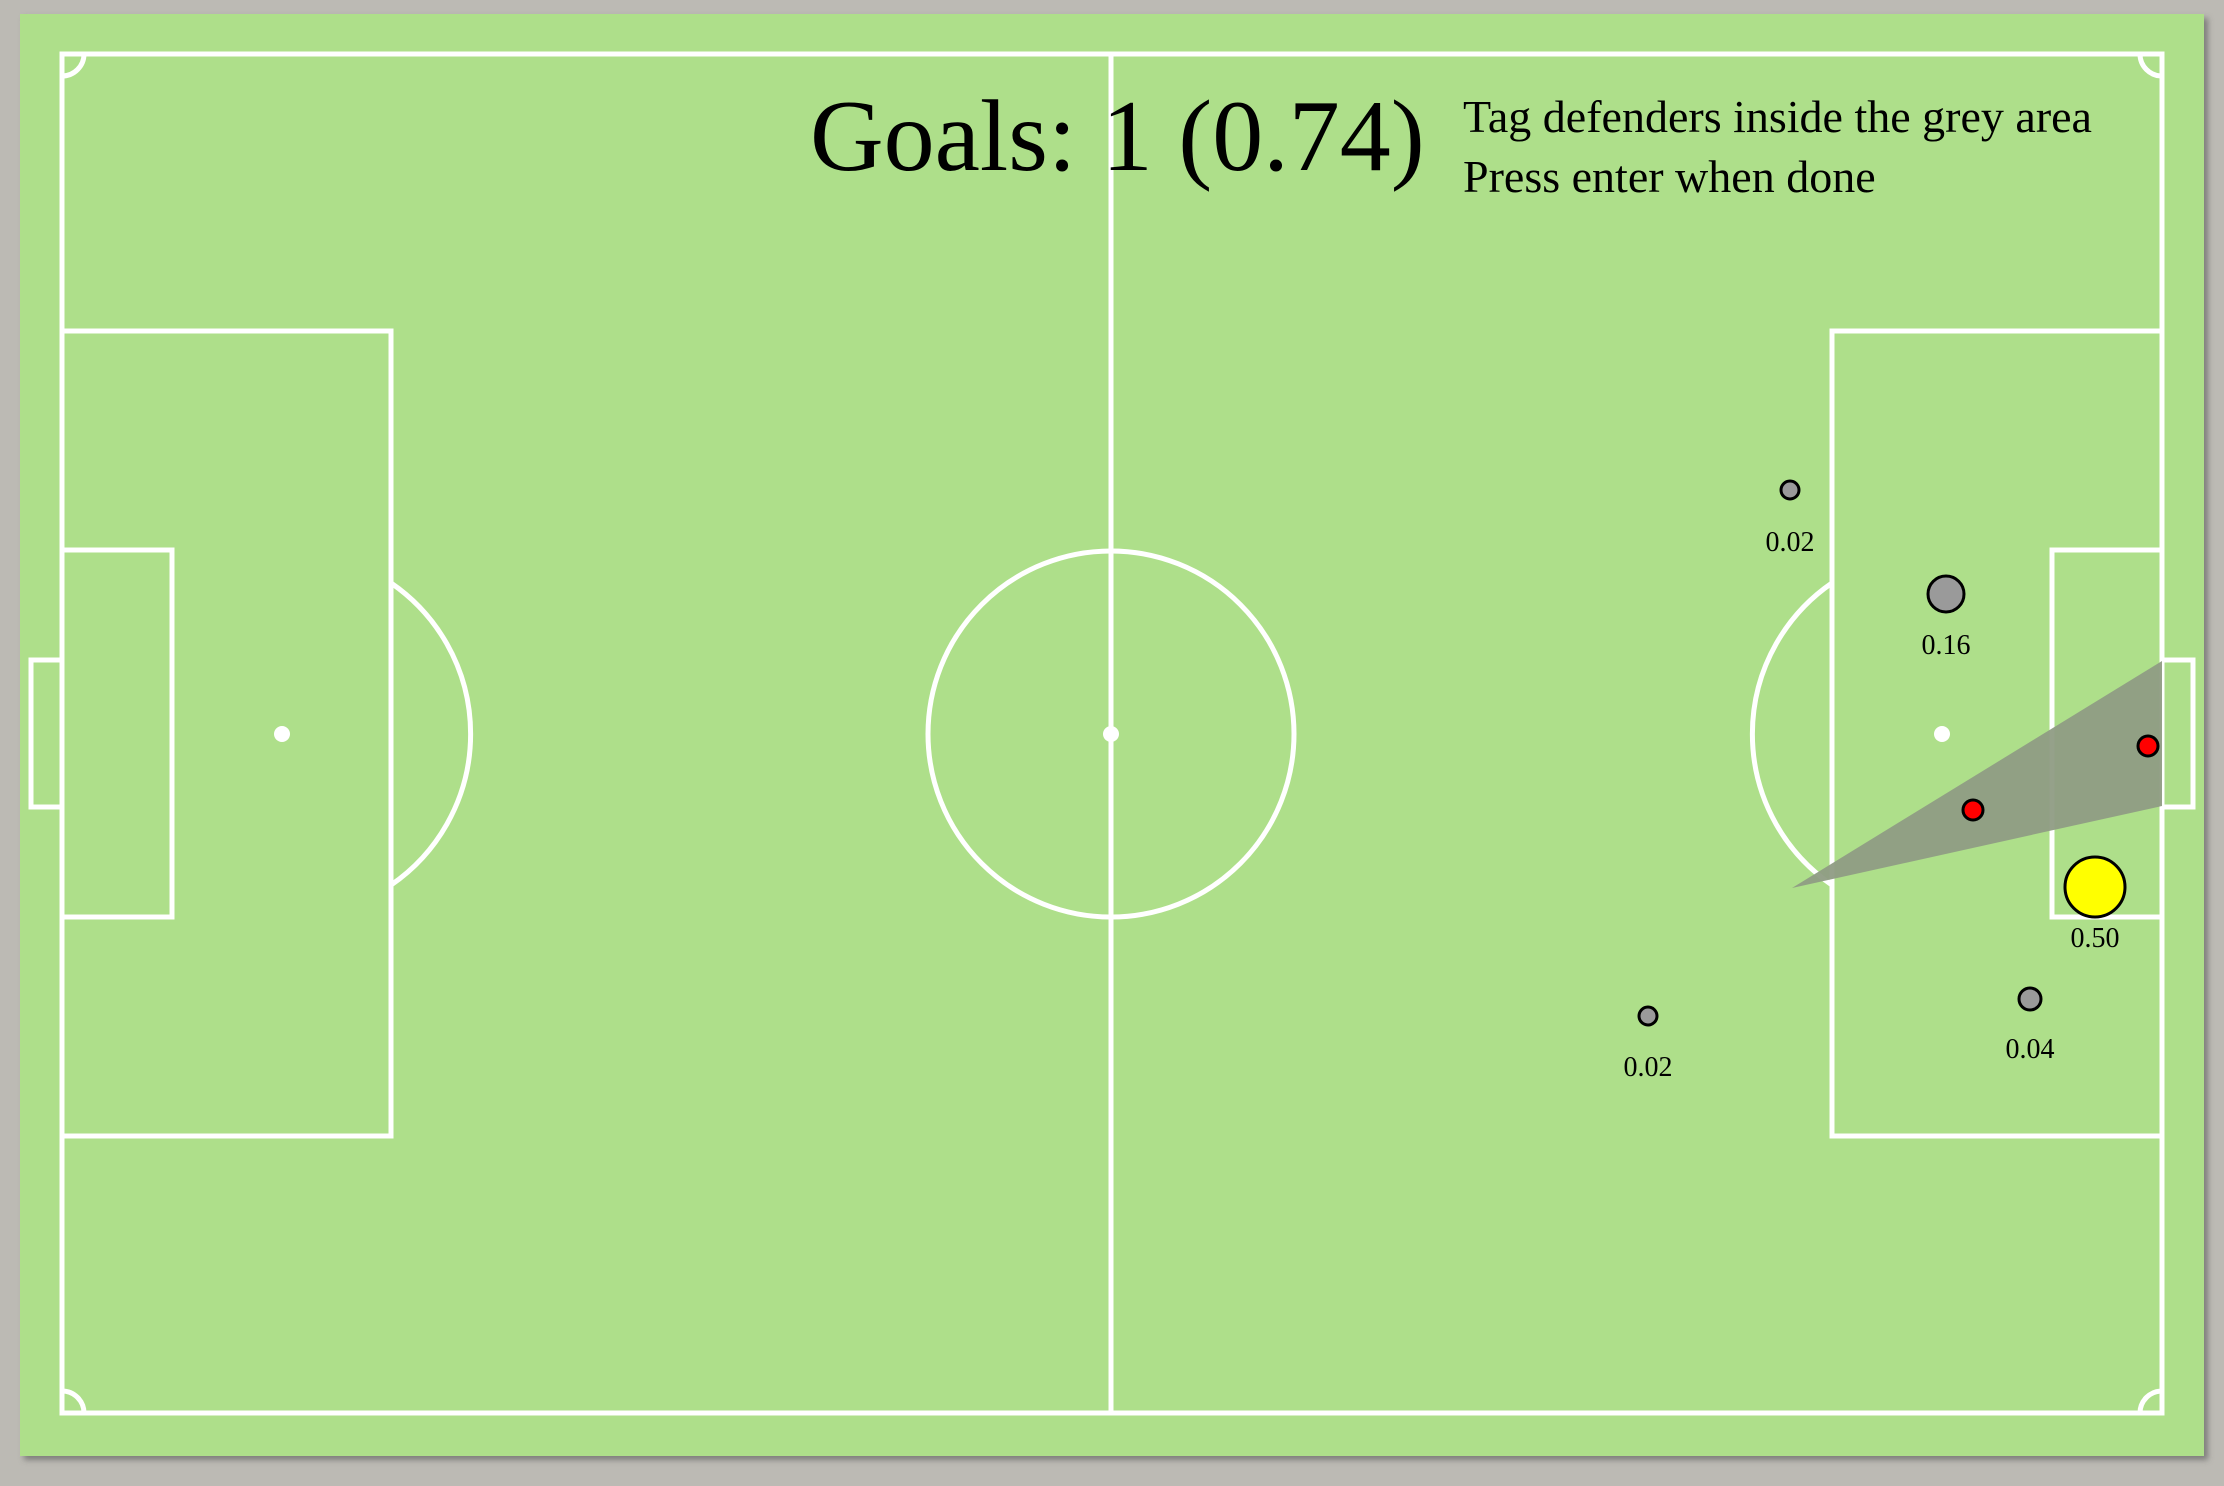 The width and height of the screenshot is (2224, 1486). I want to click on attacker-1: 0.02, so click(1790, 518).